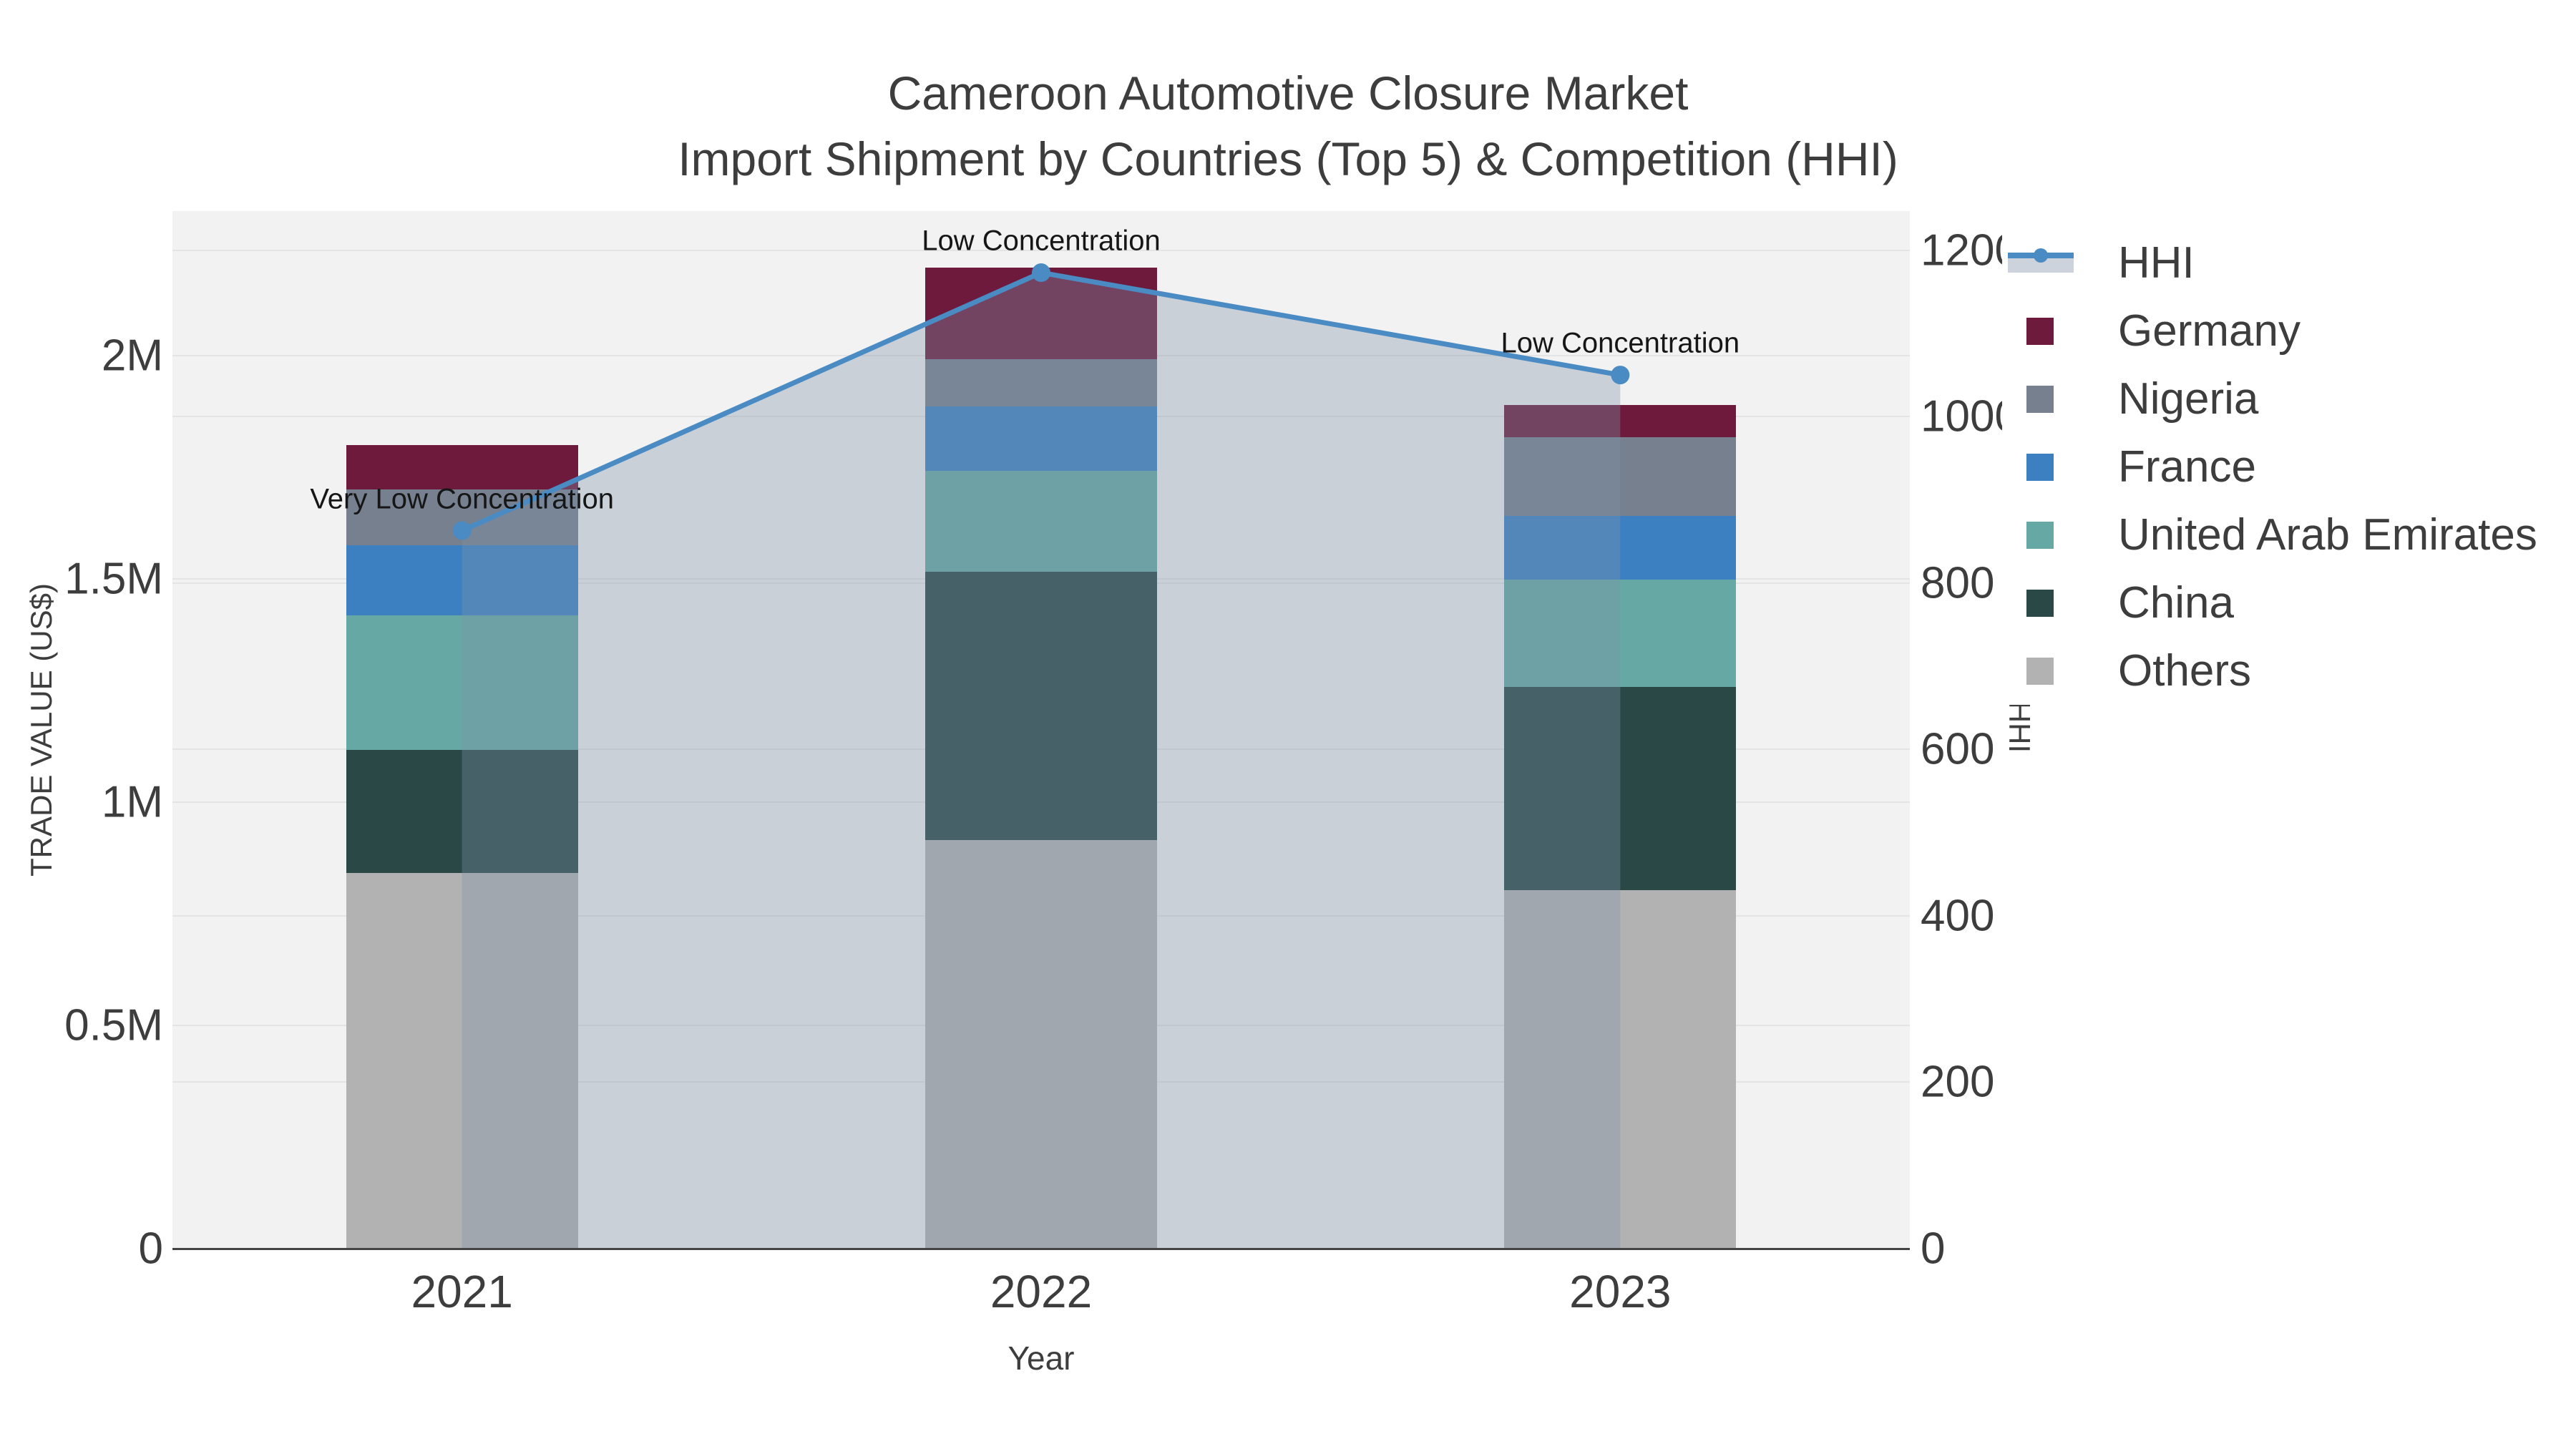 The height and width of the screenshot is (1449, 2576). I want to click on bar-segment-france-2022, so click(1041, 439).